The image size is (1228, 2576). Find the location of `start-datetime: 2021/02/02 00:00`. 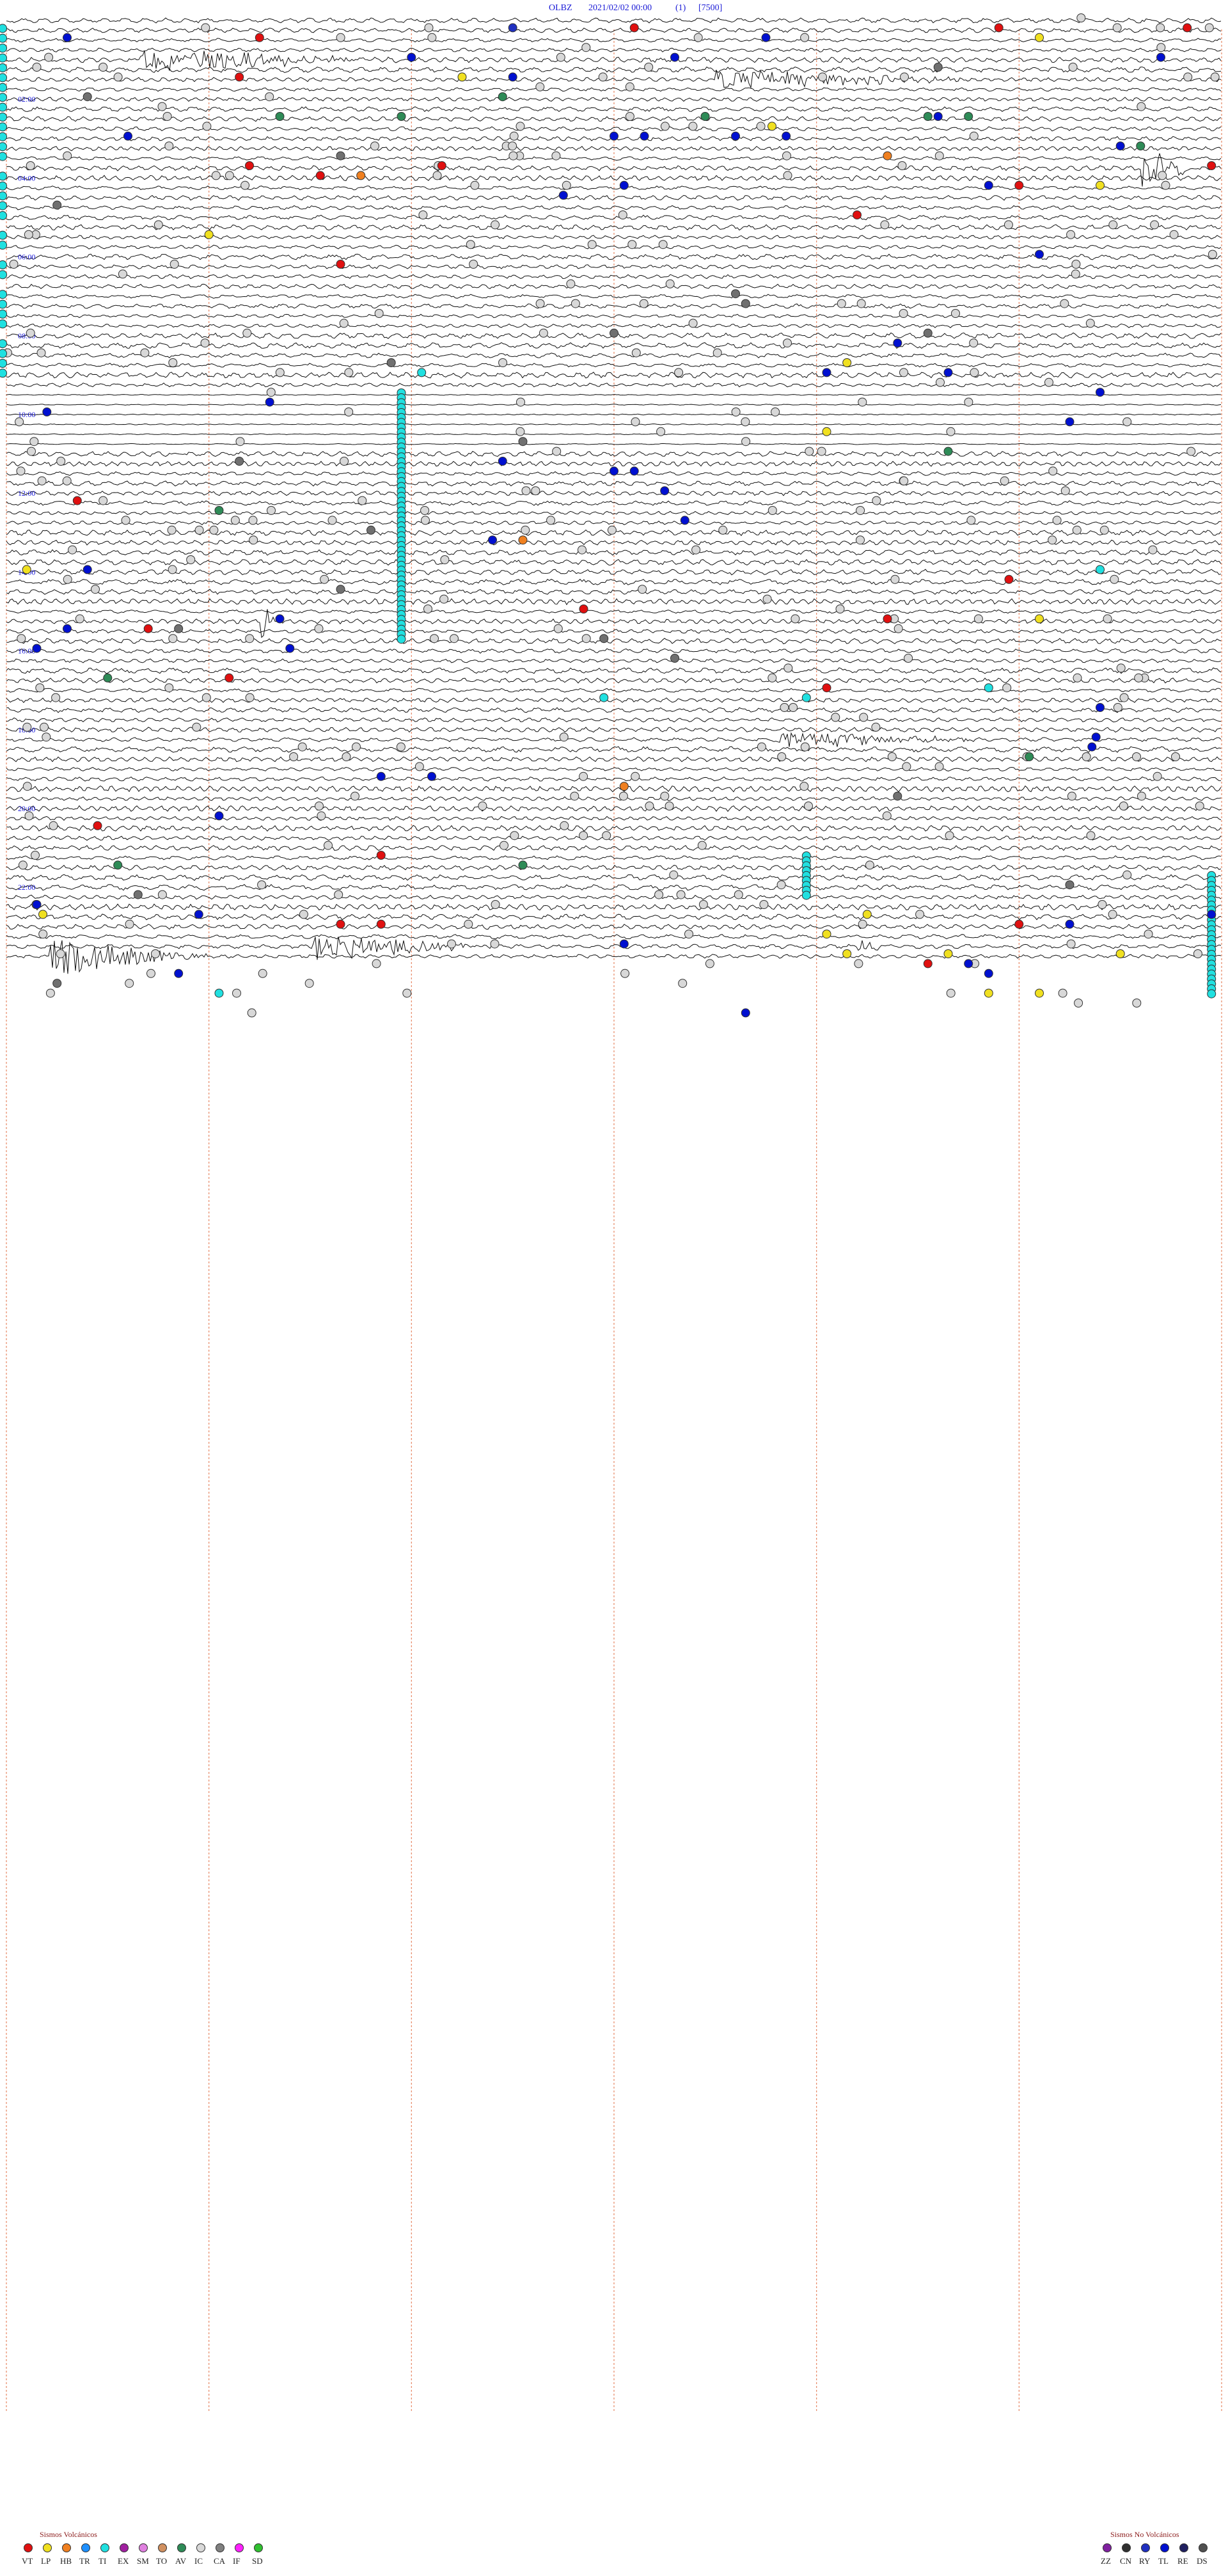

start-datetime: 2021/02/02 00:00 is located at coordinates (620, 8).